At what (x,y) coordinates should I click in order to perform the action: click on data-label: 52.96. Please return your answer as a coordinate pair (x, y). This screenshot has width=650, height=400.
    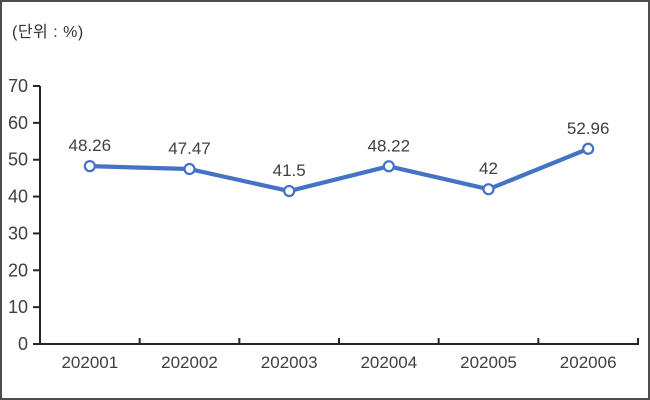
    Looking at the image, I should click on (588, 128).